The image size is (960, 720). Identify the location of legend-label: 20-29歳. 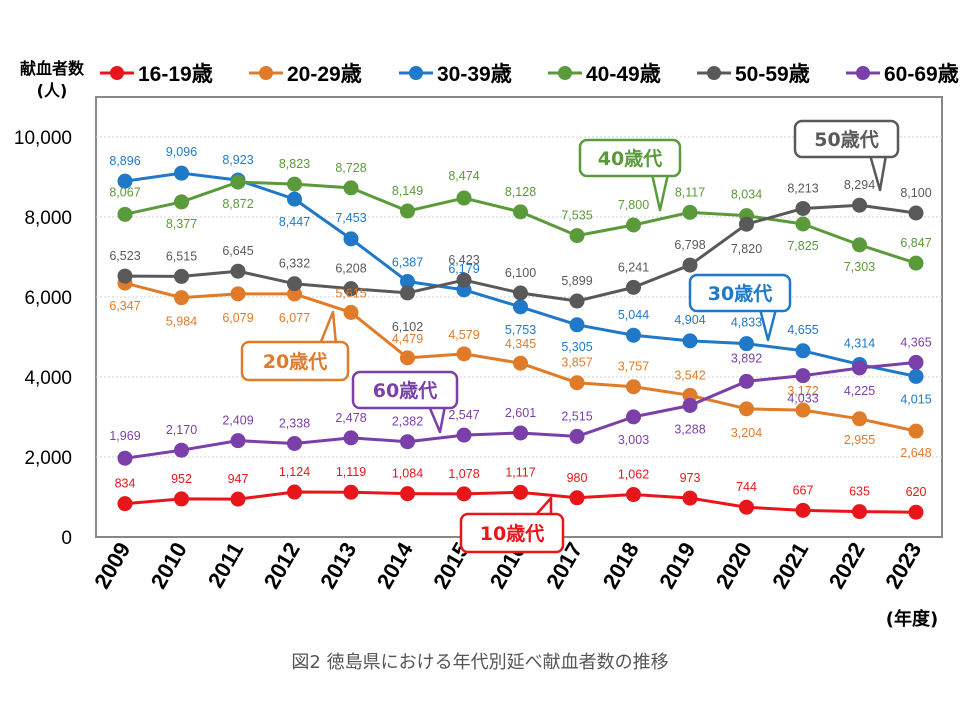
(324, 74).